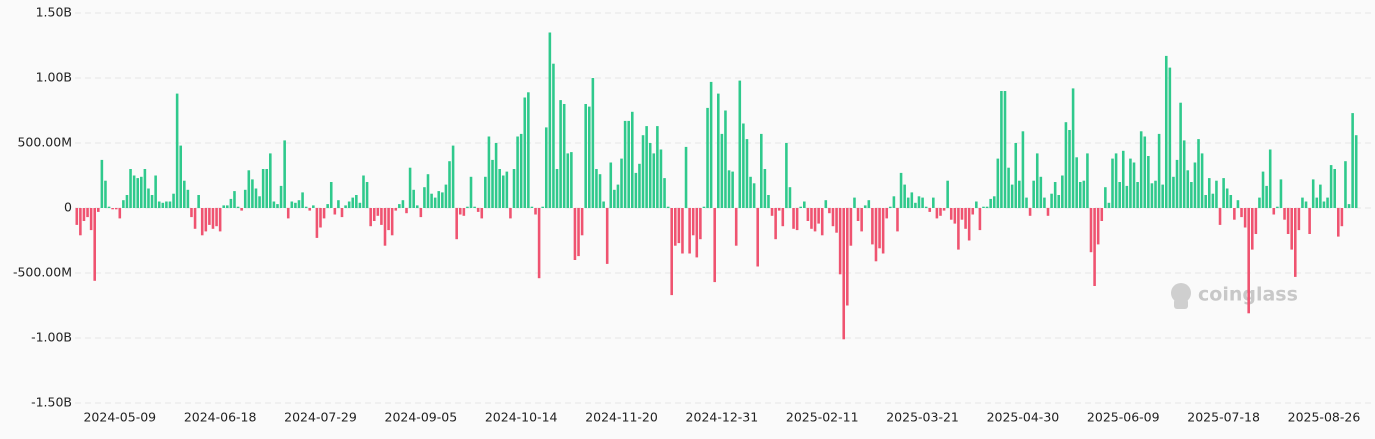 The width and height of the screenshot is (1375, 439). I want to click on x-tick-label: 2024-06-18, so click(220, 417).